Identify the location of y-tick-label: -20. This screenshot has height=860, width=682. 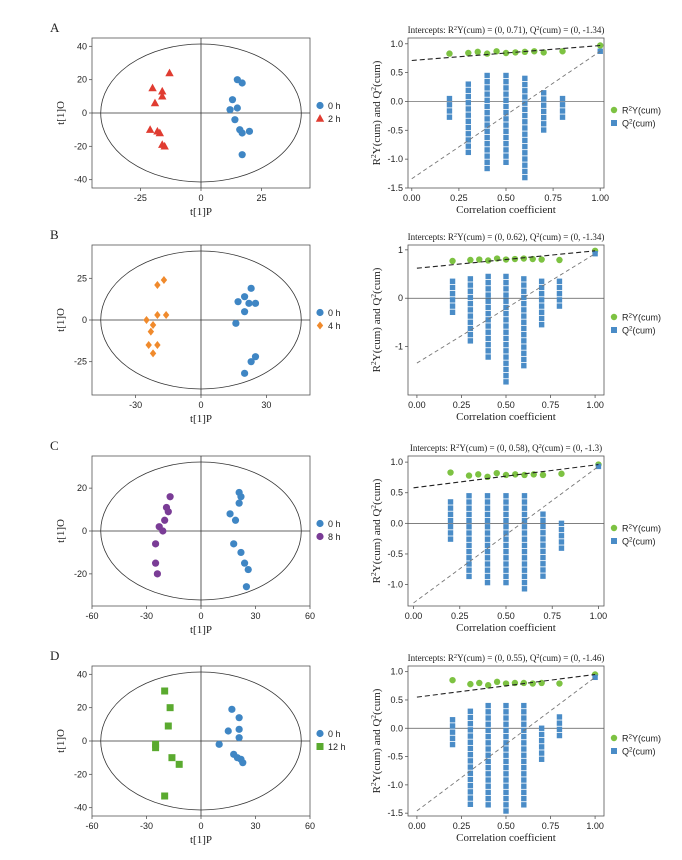
(80, 146).